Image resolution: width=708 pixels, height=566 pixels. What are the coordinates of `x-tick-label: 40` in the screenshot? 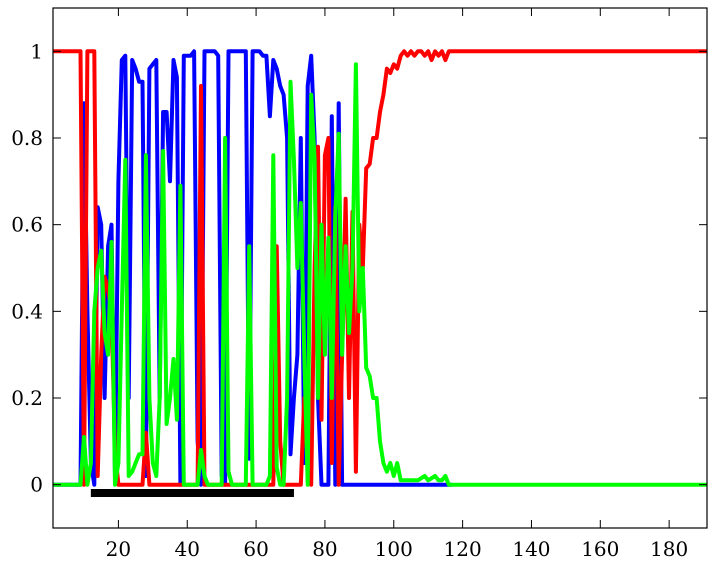 It's located at (187, 549).